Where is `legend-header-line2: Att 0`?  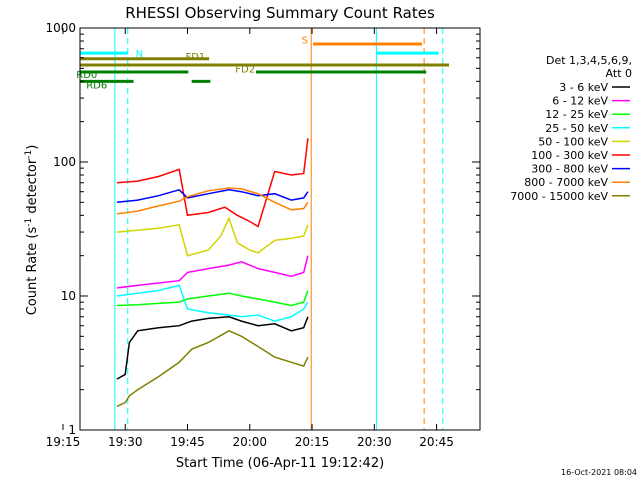
legend-header-line2: Att 0 is located at coordinates (619, 73).